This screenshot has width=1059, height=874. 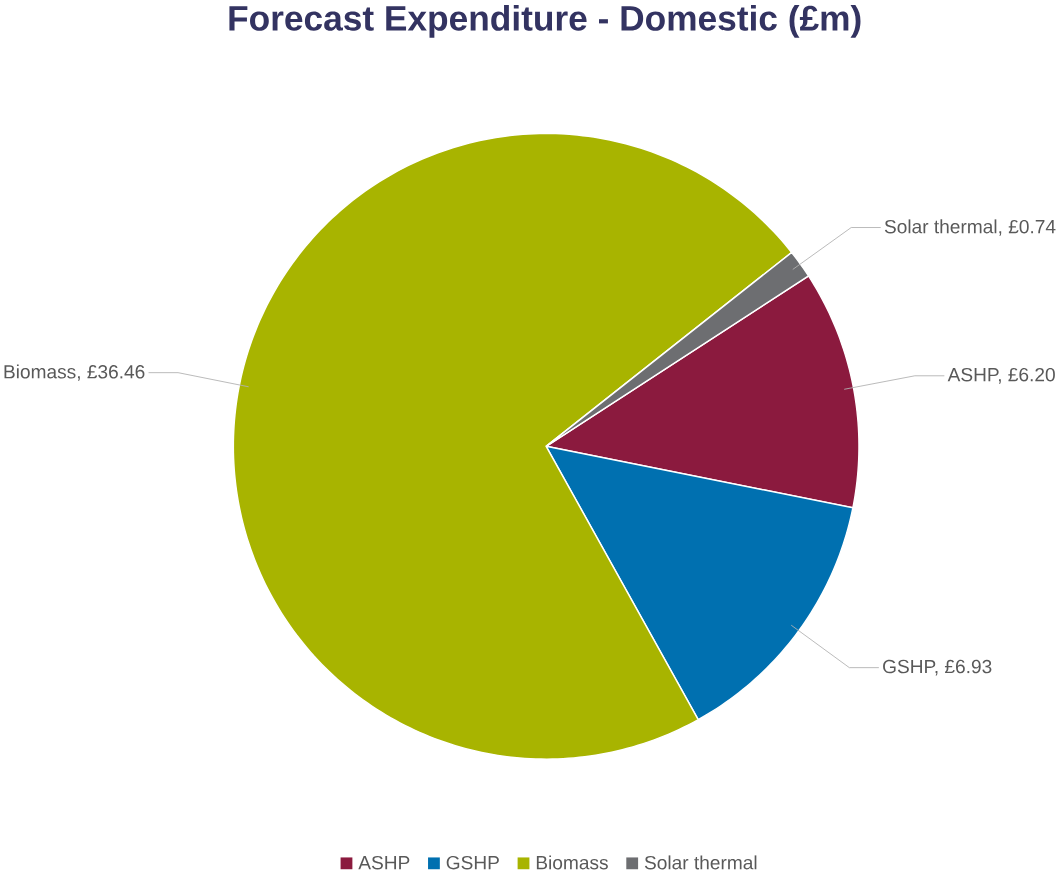 What do you see at coordinates (74, 372) in the screenshot?
I see `data-label: Biomass, £36.46` at bounding box center [74, 372].